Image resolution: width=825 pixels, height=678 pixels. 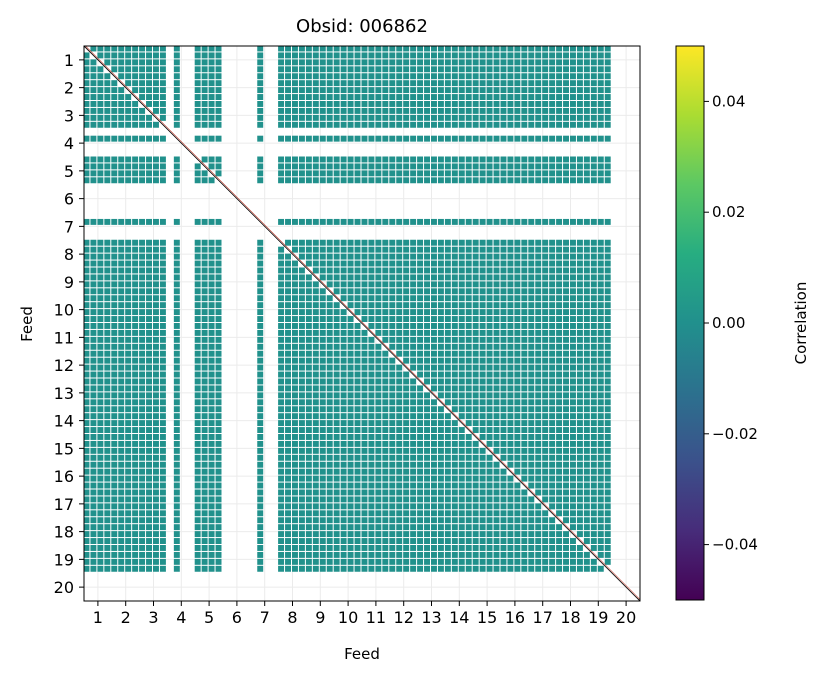 What do you see at coordinates (728, 101) in the screenshot?
I see `colorbar-tick-label: 0.04` at bounding box center [728, 101].